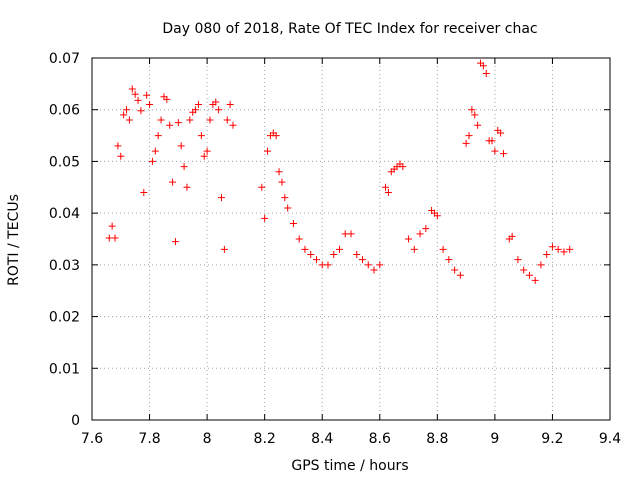  Describe the element at coordinates (494, 439) in the screenshot. I see `x-tick-label: 9` at that location.